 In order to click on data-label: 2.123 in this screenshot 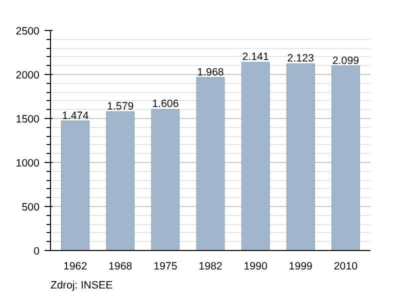, I will do `click(300, 58)`.